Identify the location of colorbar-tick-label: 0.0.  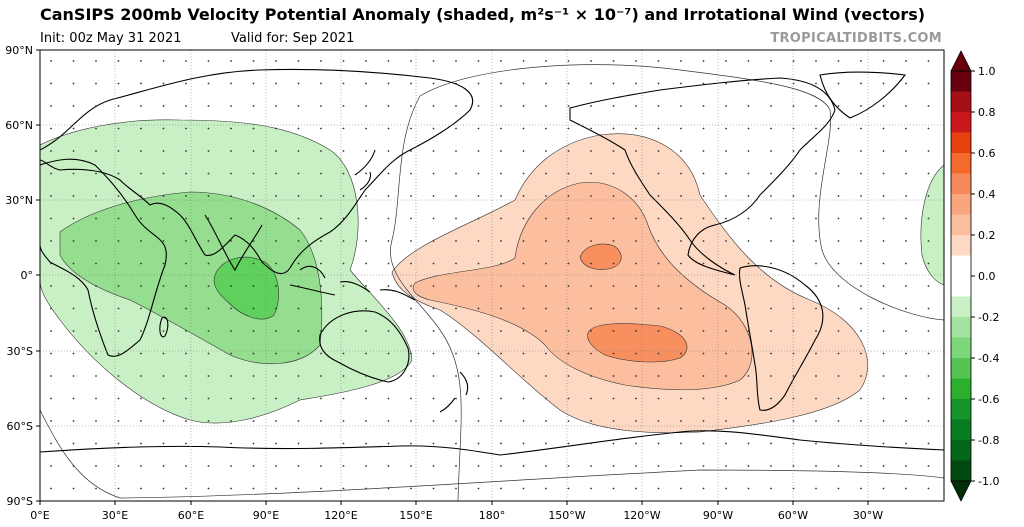
(987, 276).